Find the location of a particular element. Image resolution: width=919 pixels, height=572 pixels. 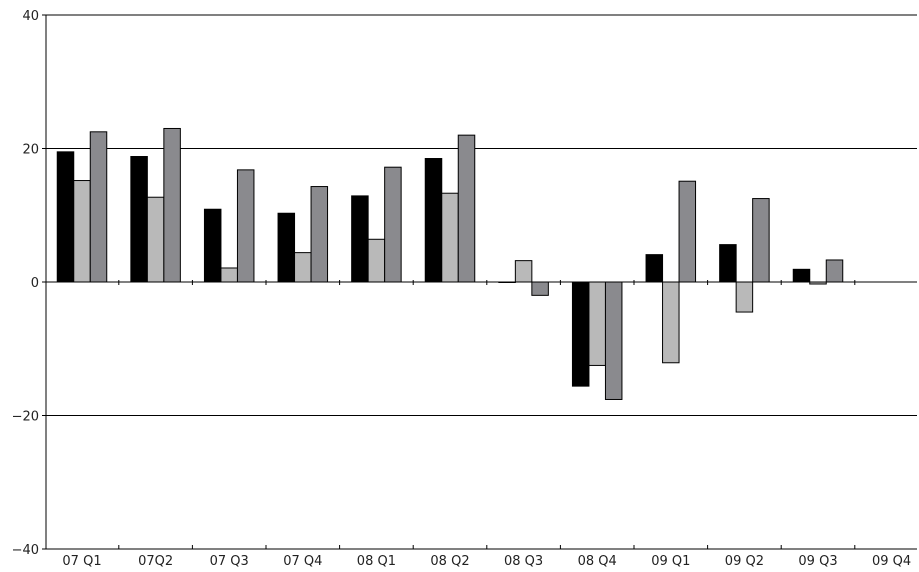

x-tick-label-6: 08 Q3 is located at coordinates (523, 561).